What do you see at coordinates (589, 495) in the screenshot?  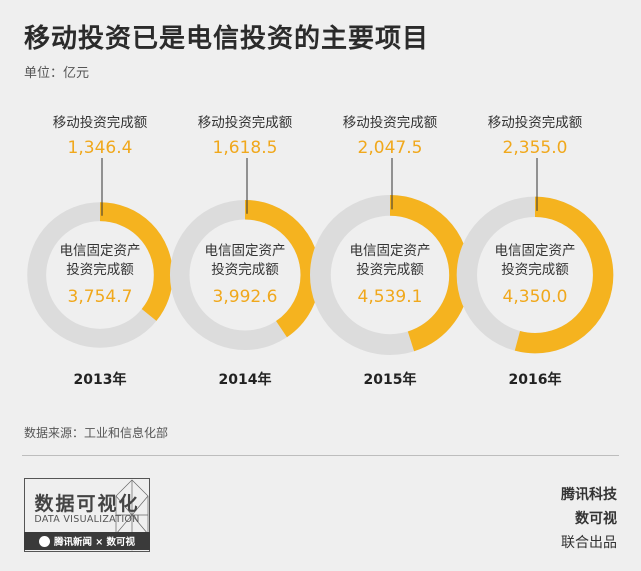 I see `credit-tencent-tech: 腾讯科技` at bounding box center [589, 495].